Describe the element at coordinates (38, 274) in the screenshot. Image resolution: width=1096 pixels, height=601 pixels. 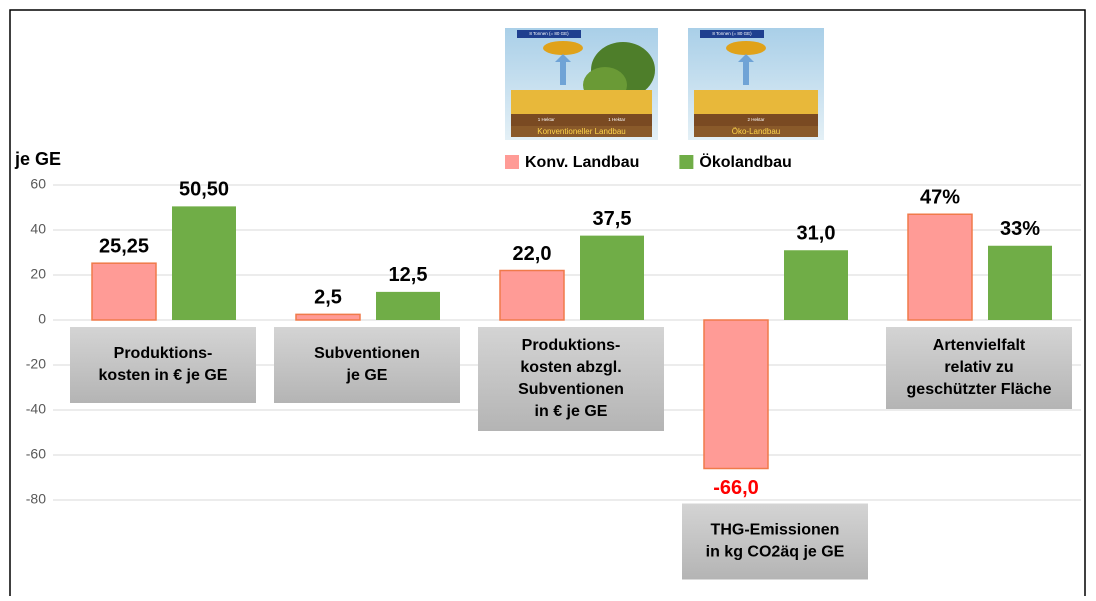
I see `y-tick-label: 20` at that location.